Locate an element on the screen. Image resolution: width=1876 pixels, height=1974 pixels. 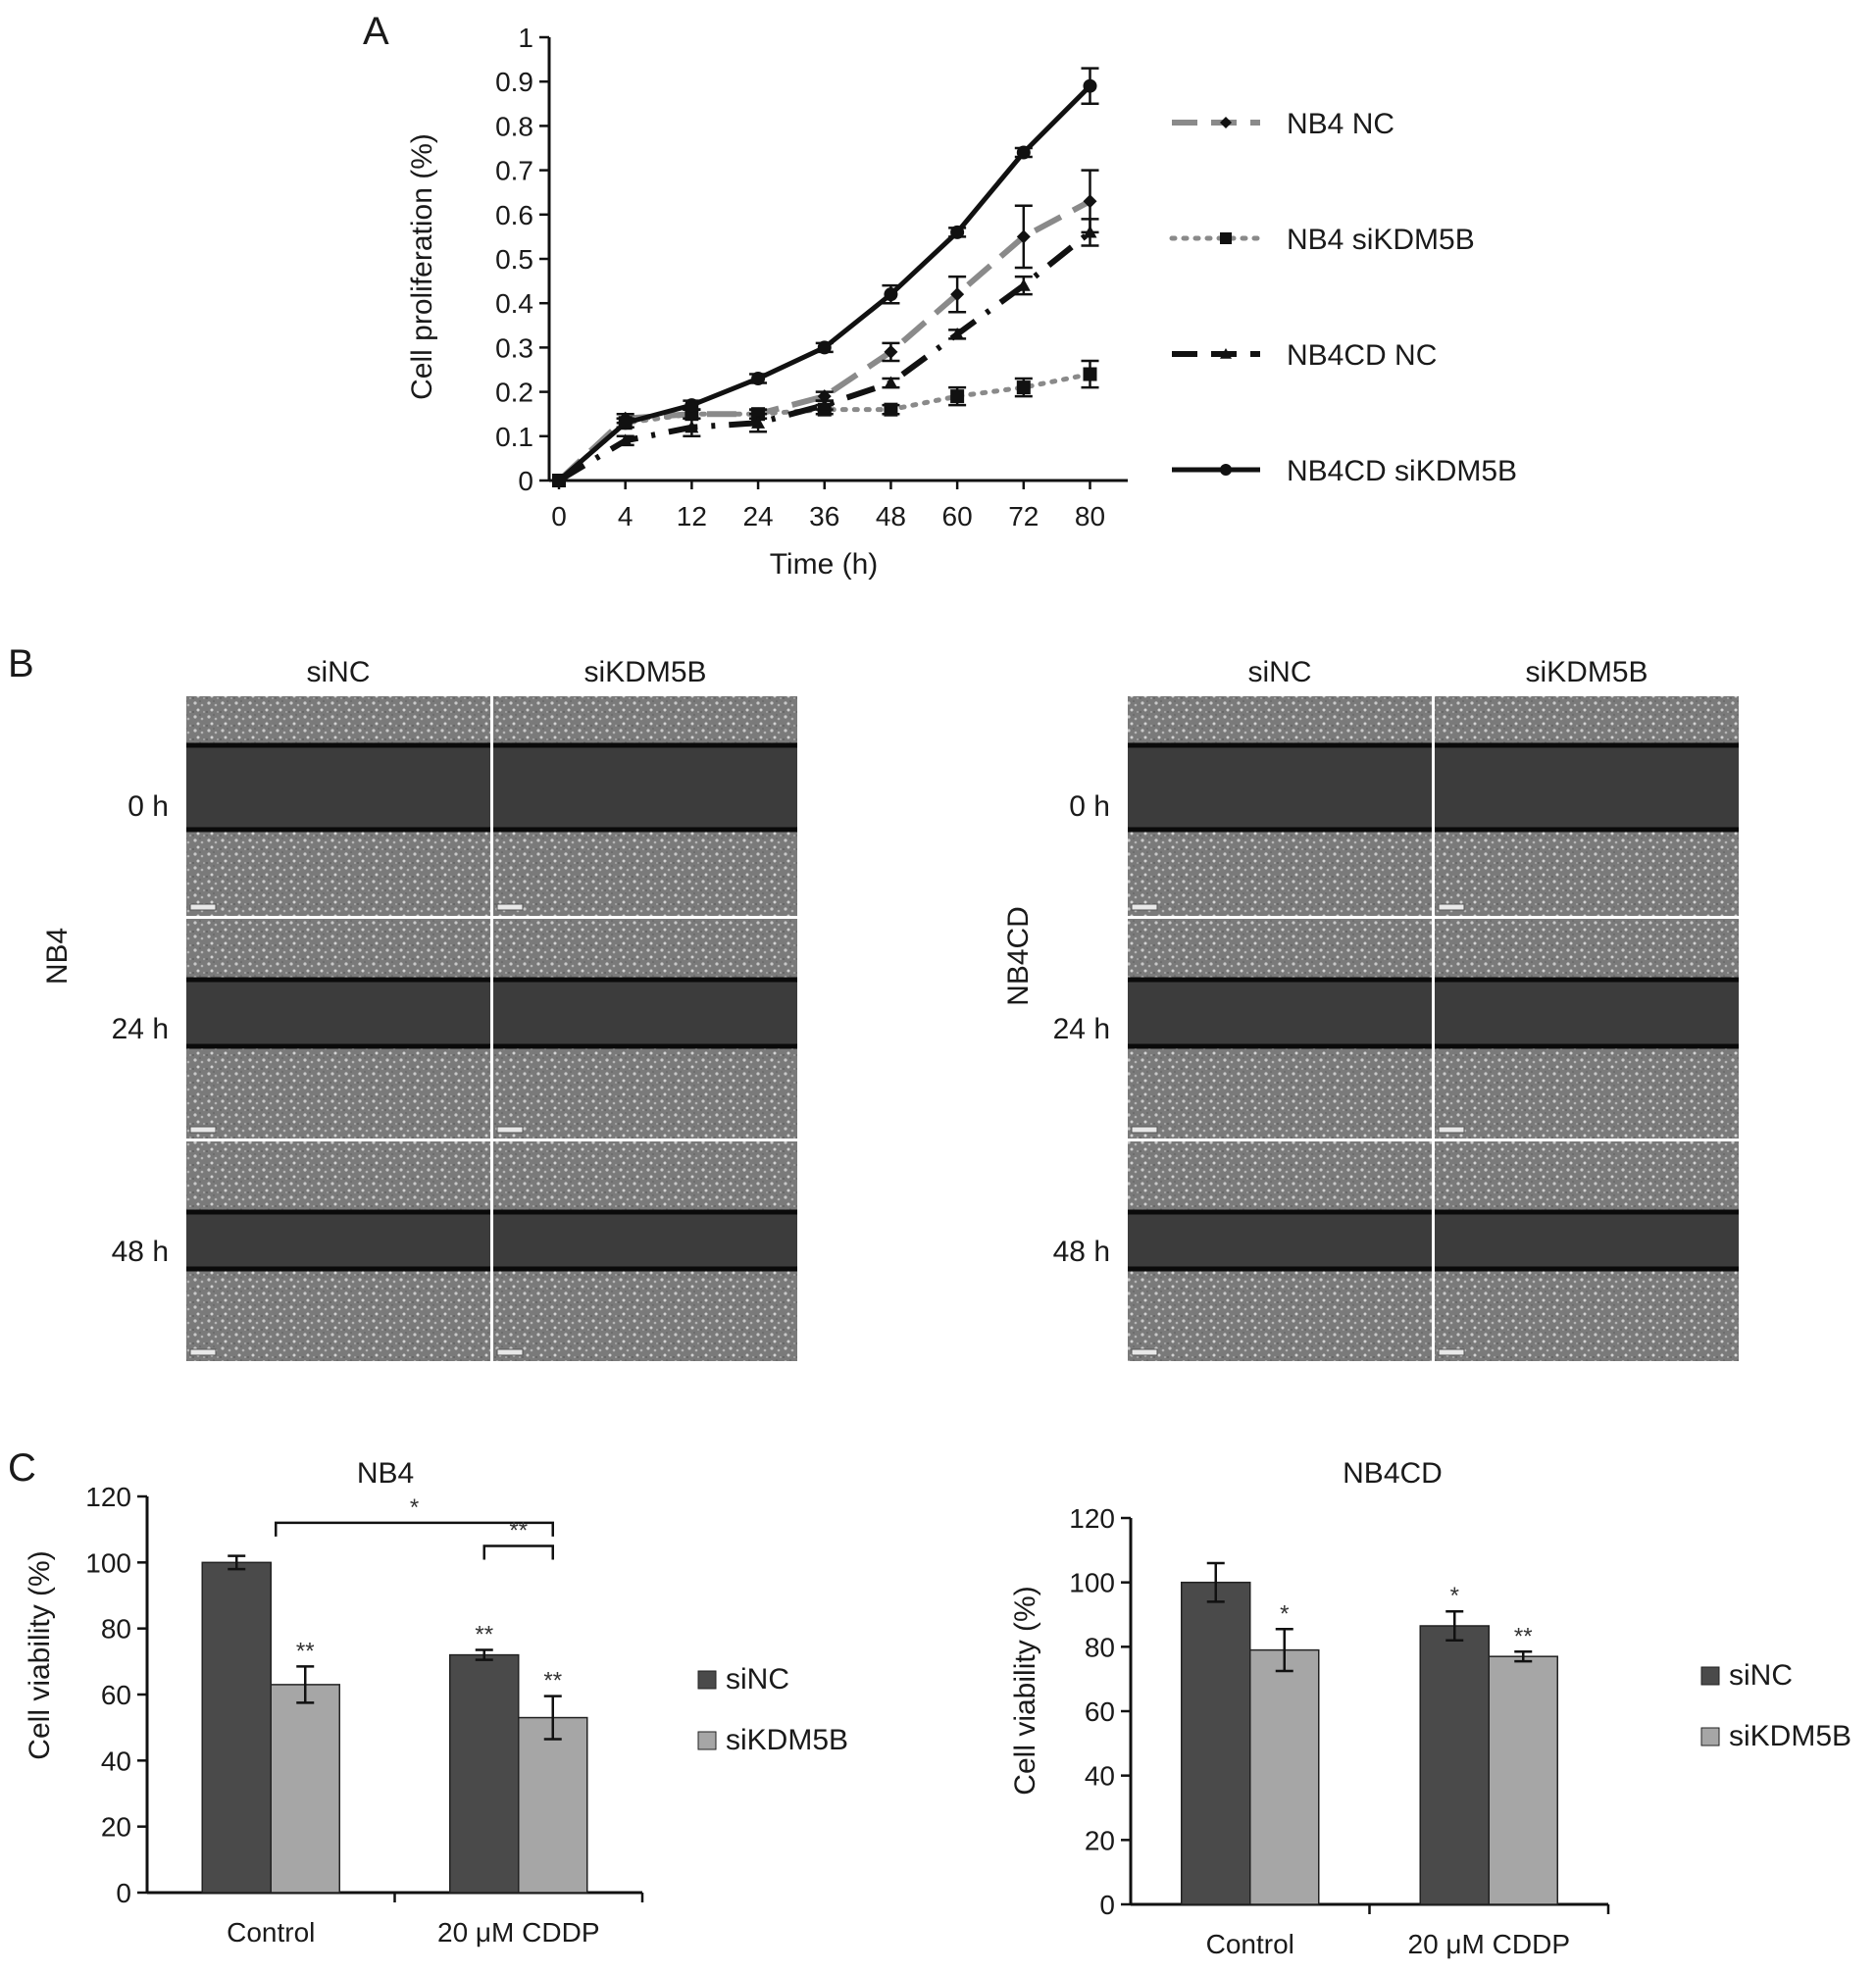
bar-chart-category-label: 20 μM CDDP is located at coordinates (518, 1933).